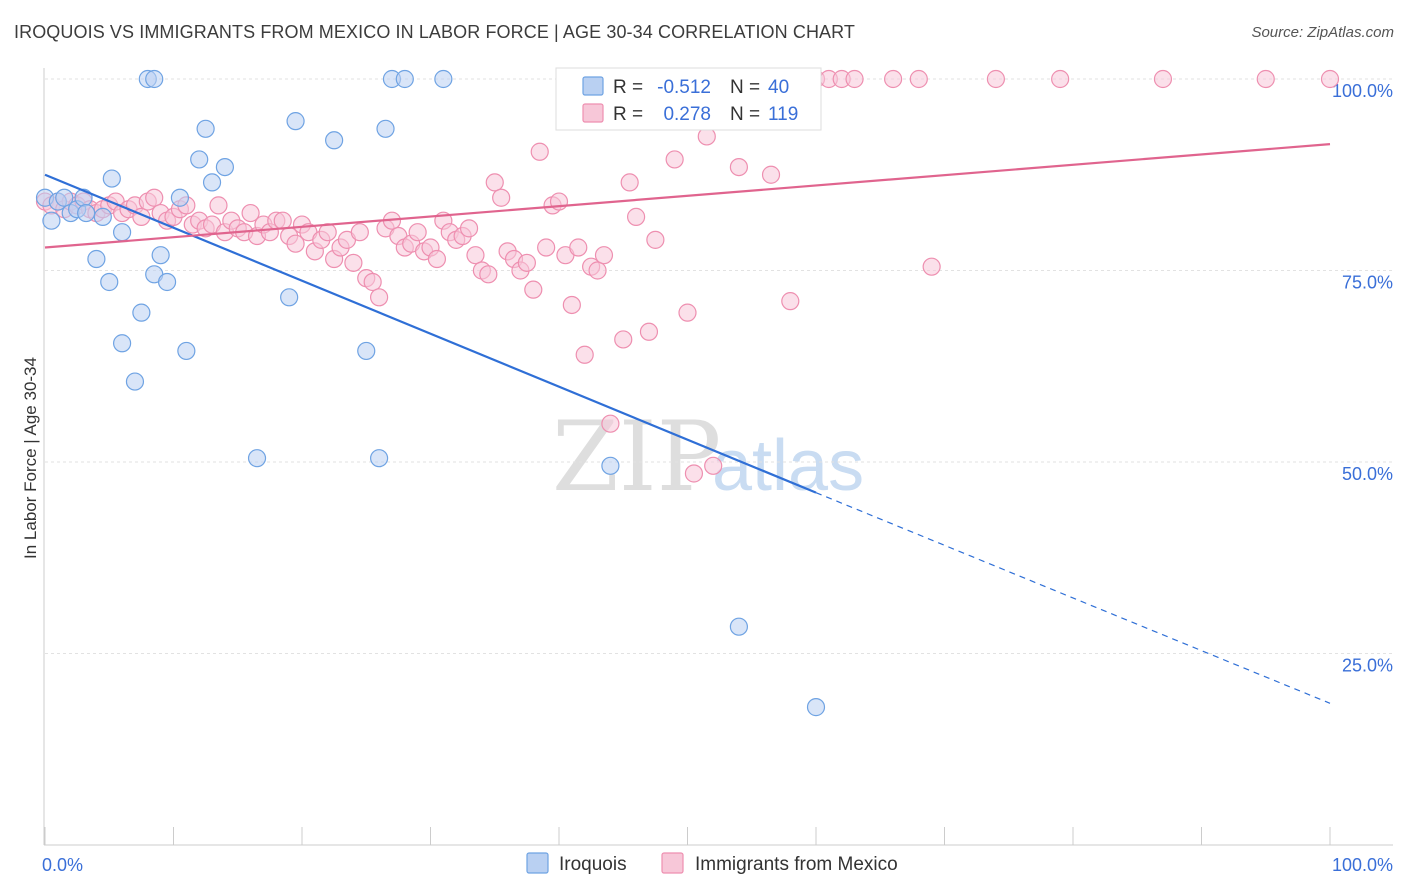 Image resolution: width=1406 pixels, height=892 pixels. What do you see at coordinates (593, 113) in the screenshot?
I see `legend-swatch-mexico` at bounding box center [593, 113].